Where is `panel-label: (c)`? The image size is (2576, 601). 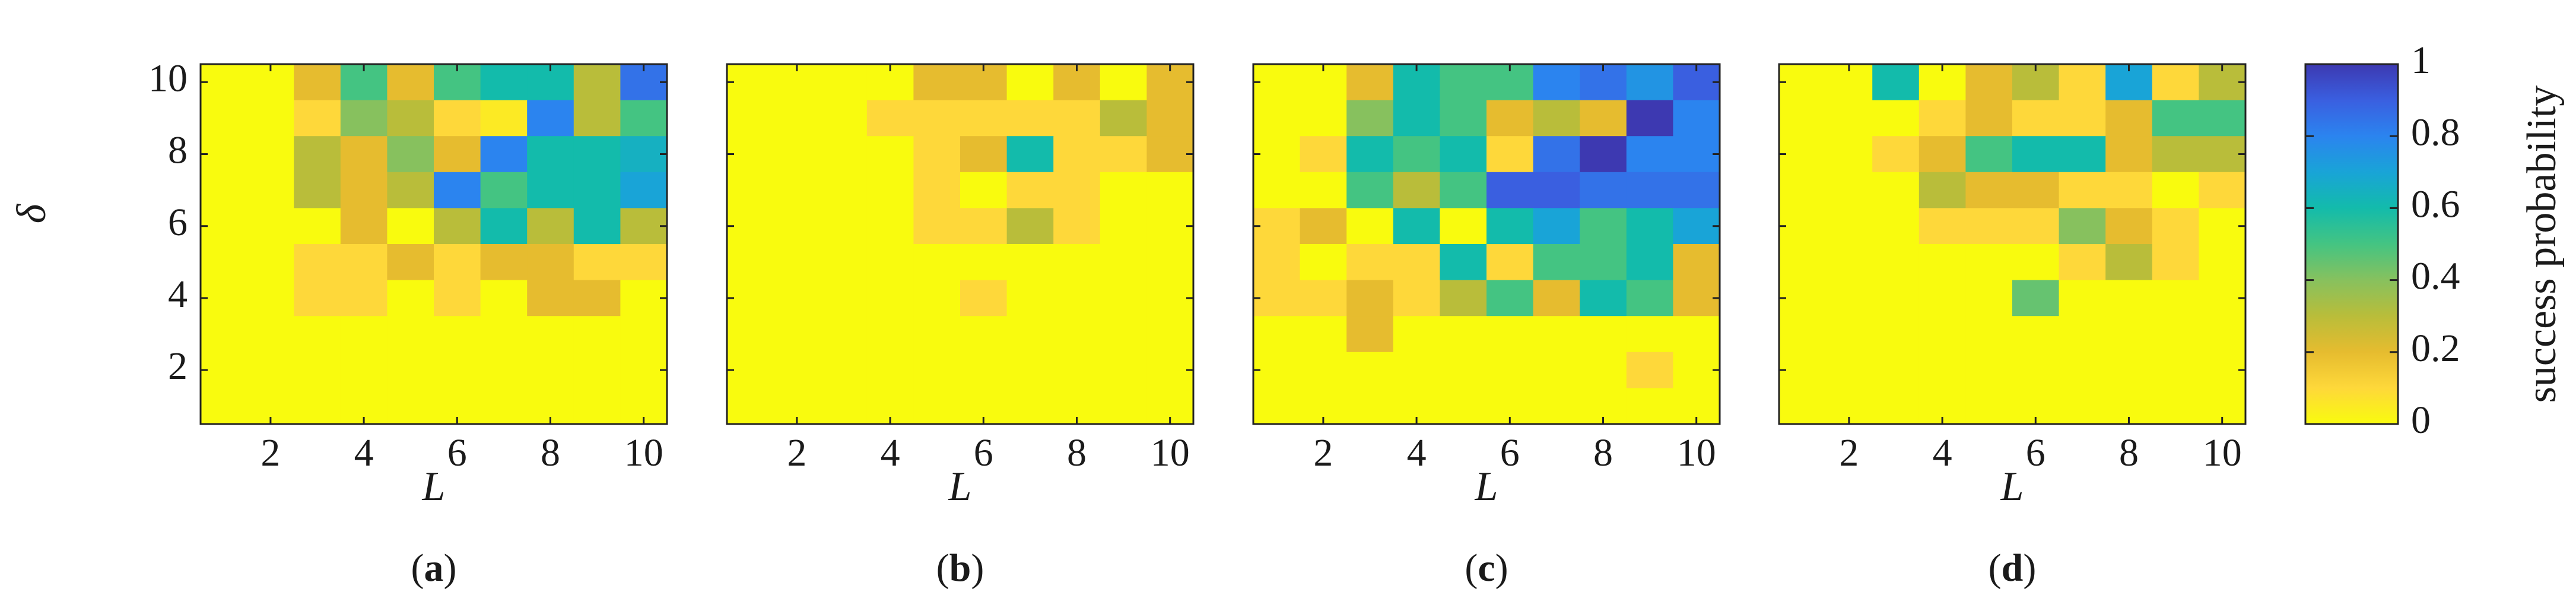
panel-label: (c) is located at coordinates (1486, 568).